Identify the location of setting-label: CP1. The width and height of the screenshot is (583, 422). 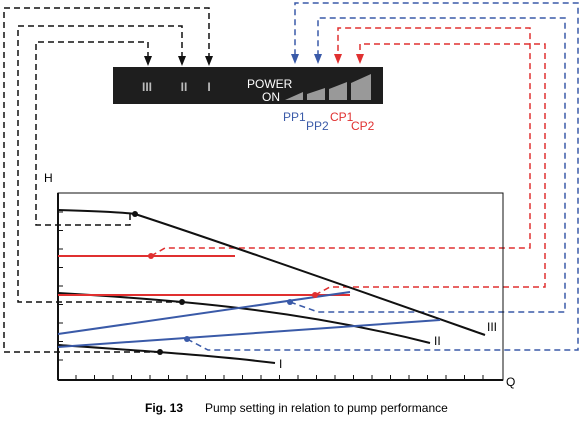
(342, 117).